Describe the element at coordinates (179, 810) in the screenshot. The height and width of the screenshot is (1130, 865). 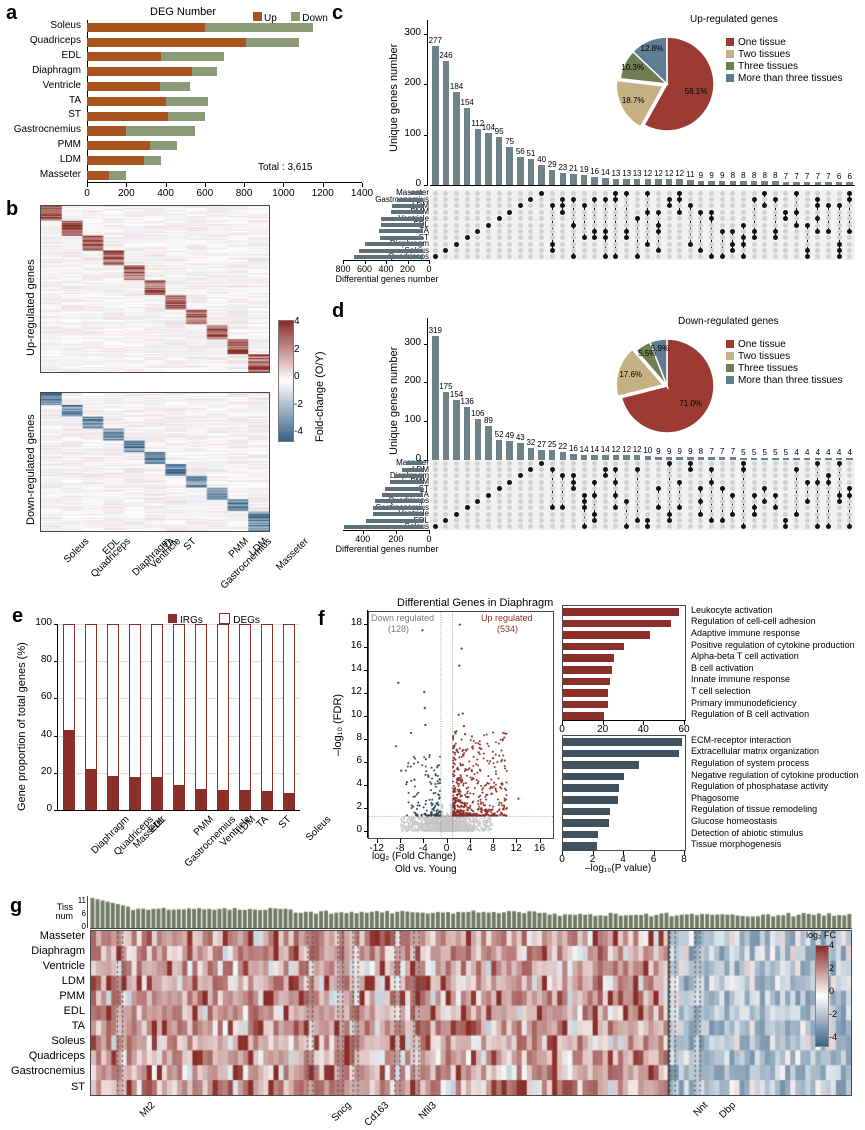
I see `gridline` at that location.